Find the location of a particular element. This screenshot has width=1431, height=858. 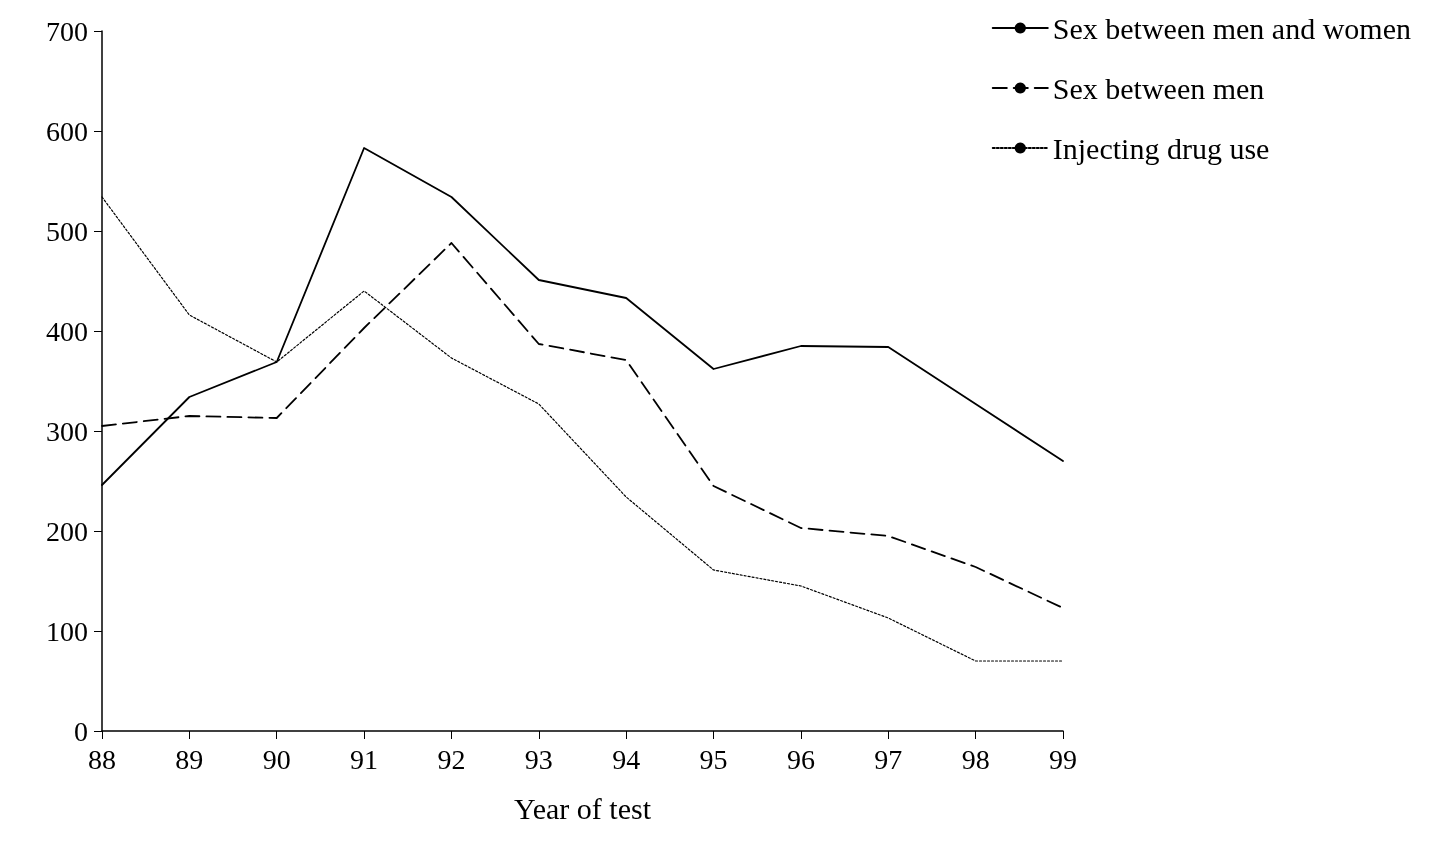

y-tick-label: 600 is located at coordinates (67, 131).